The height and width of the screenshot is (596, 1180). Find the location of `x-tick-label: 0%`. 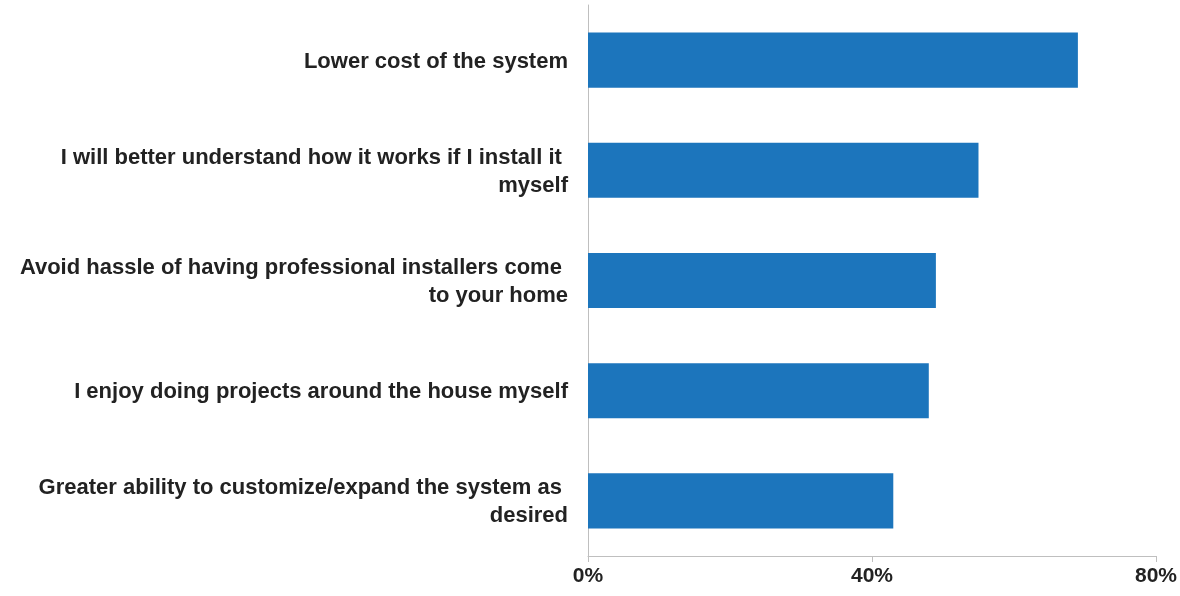

x-tick-label: 0% is located at coordinates (588, 574).